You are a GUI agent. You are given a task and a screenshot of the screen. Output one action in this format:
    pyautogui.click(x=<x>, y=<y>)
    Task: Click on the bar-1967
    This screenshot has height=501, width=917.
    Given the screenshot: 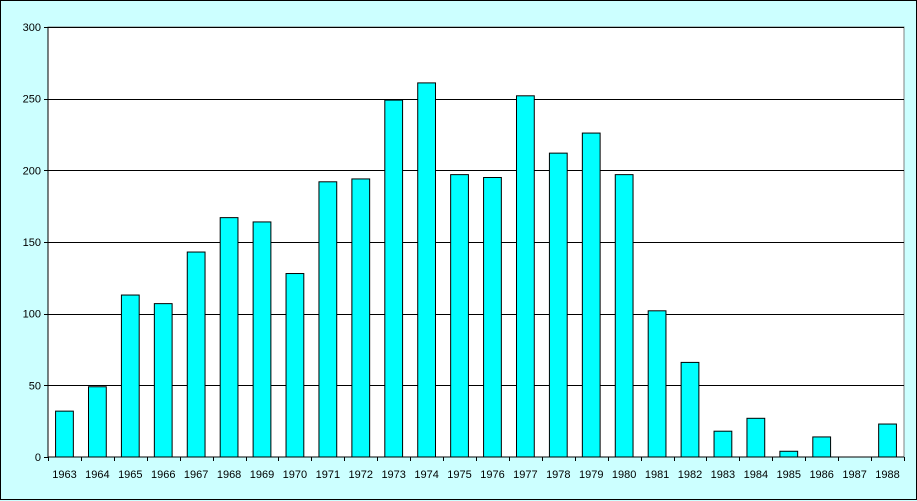 What is the action you would take?
    pyautogui.click(x=196, y=354)
    